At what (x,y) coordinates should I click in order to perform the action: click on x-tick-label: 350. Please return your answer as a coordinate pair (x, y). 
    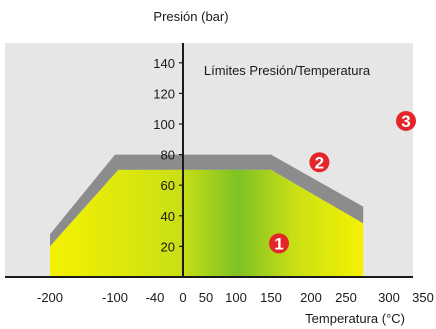
    Looking at the image, I should click on (423, 297).